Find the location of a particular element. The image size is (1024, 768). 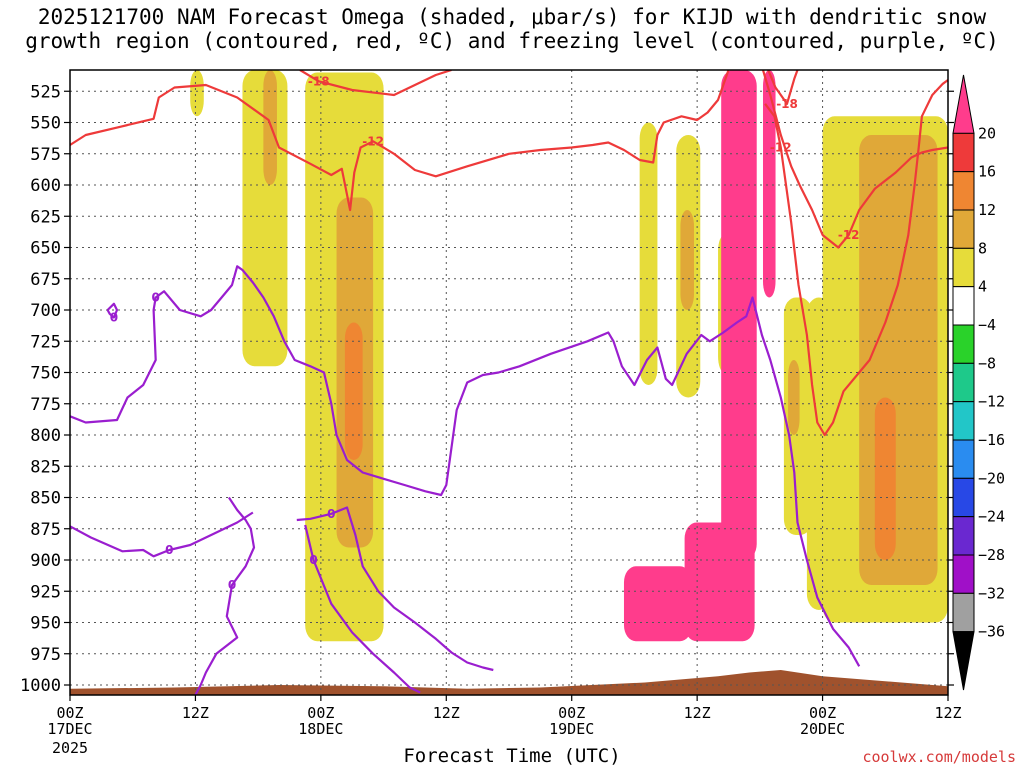

y-tick-label: 825 is located at coordinates (45, 467).